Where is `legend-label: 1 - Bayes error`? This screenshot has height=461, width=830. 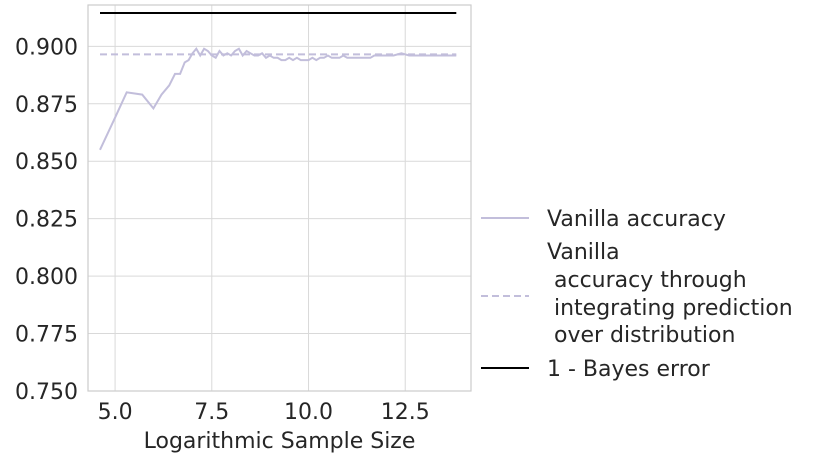 legend-label: 1 - Bayes error is located at coordinates (629, 369).